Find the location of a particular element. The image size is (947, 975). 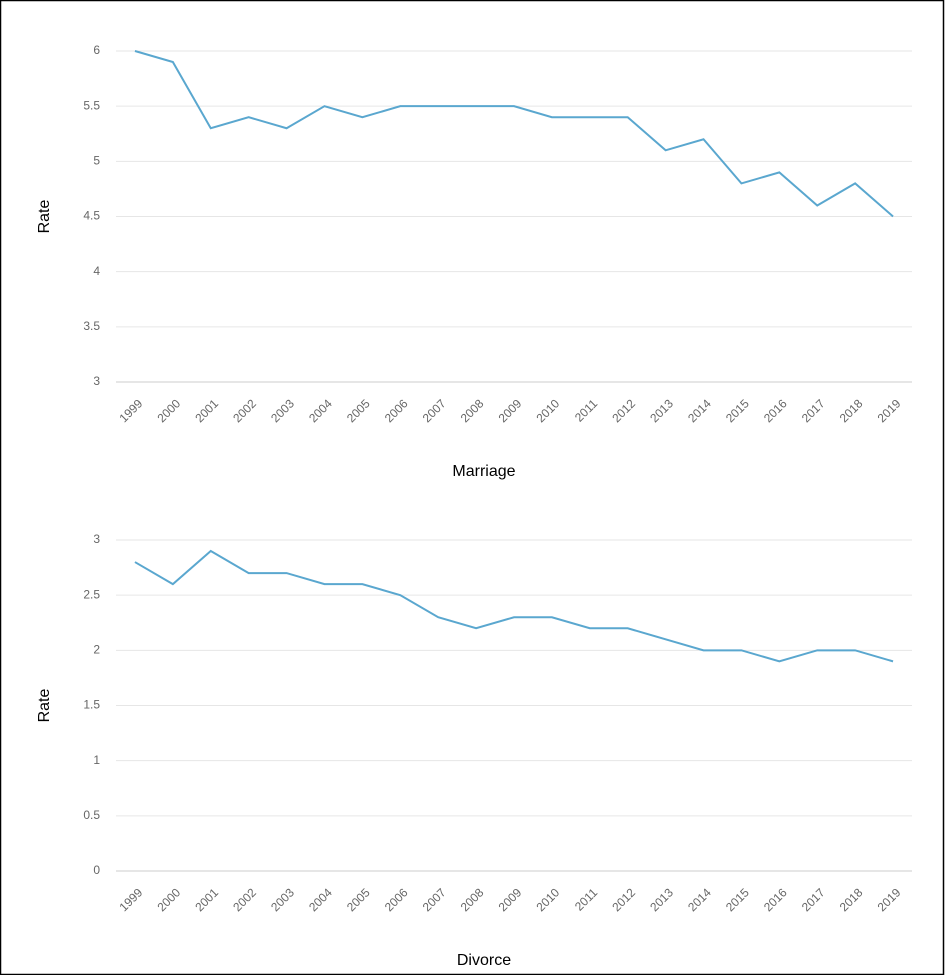

x-axis-title: Marriage is located at coordinates (483, 471).